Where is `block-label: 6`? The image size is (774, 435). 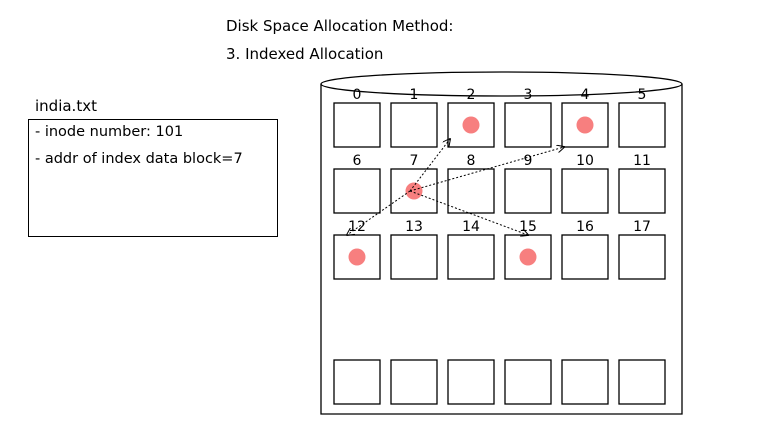
block-label: 6 is located at coordinates (357, 161).